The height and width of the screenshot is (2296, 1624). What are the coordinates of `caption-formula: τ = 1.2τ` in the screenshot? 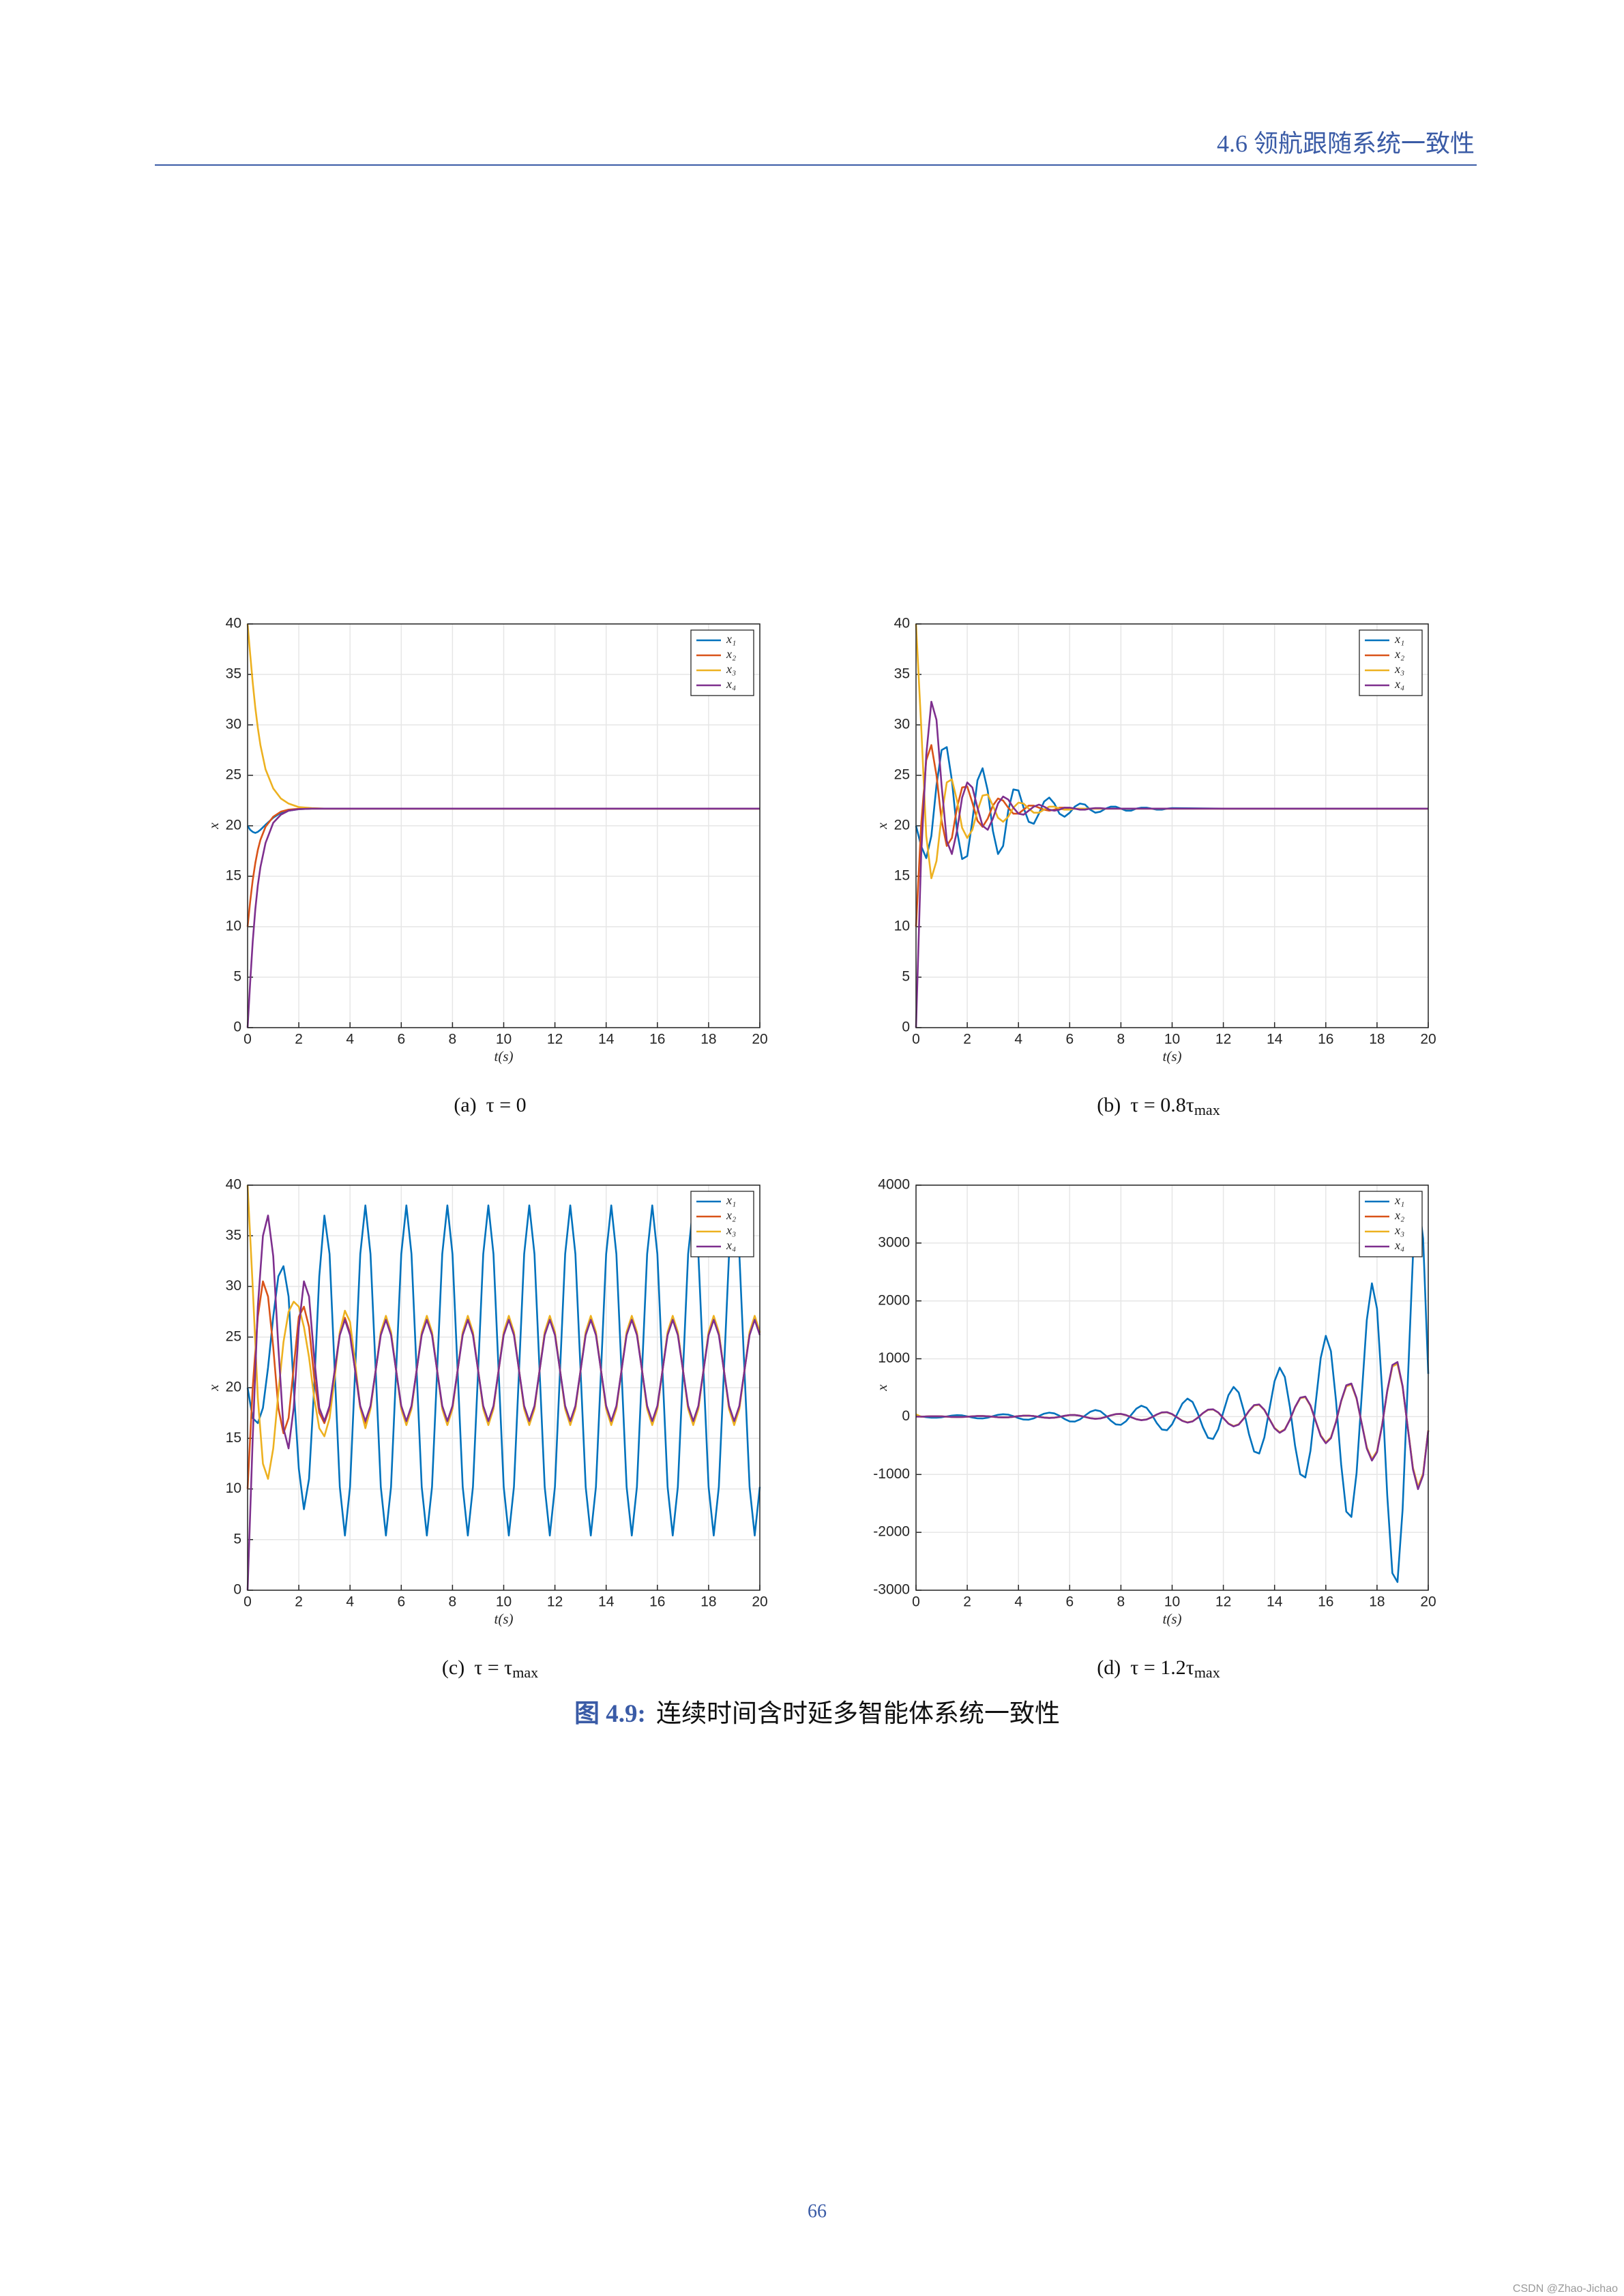 It's located at (1162, 1668).